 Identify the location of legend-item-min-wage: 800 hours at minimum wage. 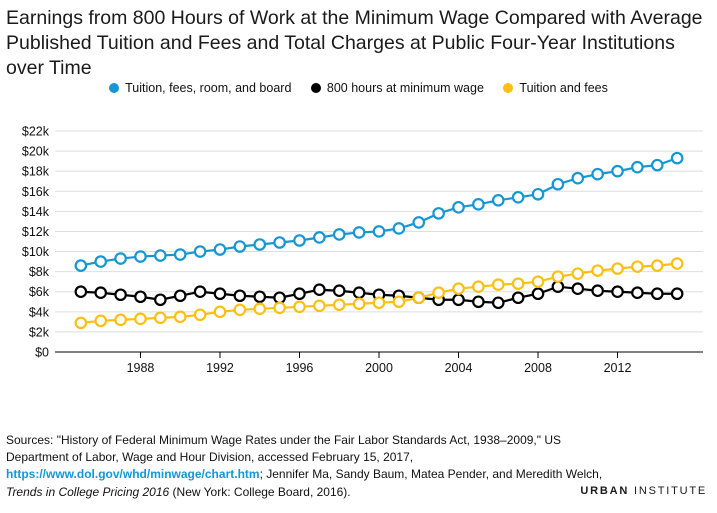
(397, 88).